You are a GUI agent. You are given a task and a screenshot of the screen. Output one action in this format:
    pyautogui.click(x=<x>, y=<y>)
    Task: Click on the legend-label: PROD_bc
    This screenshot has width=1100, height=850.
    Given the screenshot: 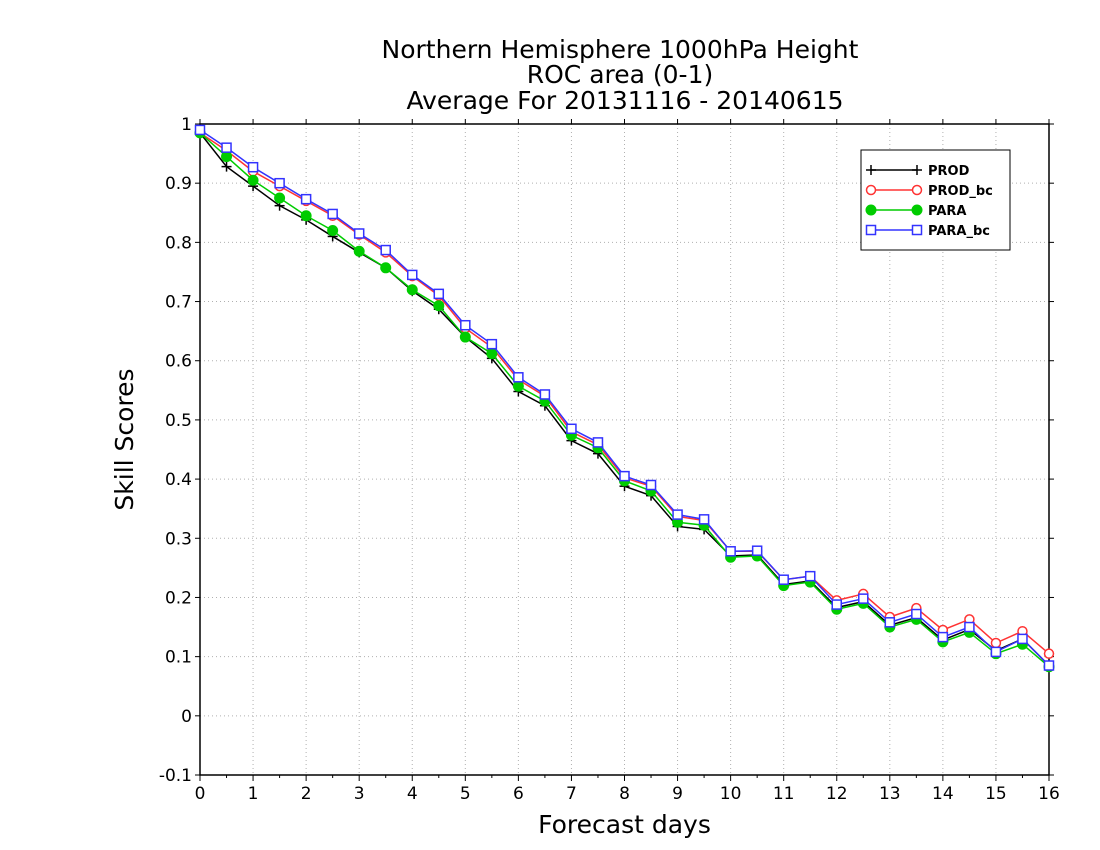 What is the action you would take?
    pyautogui.click(x=960, y=191)
    